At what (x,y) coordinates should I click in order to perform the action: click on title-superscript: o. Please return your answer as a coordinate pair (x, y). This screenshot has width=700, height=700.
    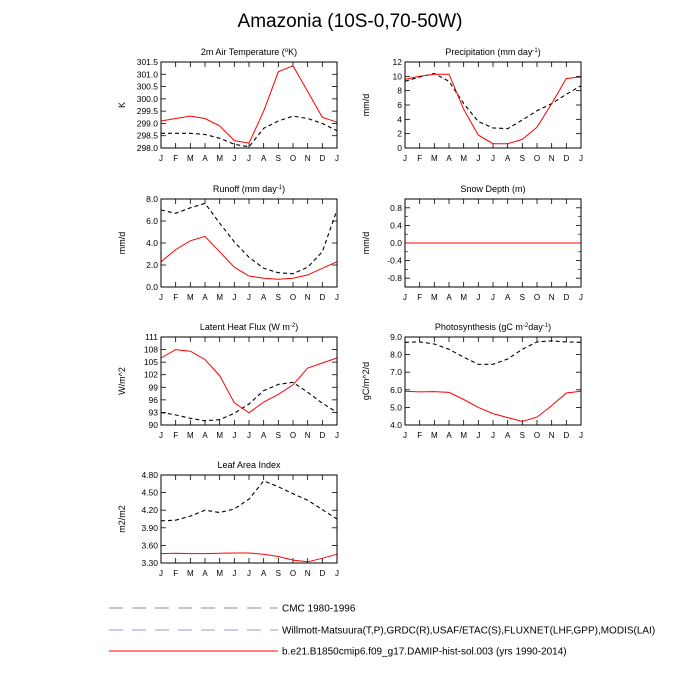
    Looking at the image, I should click on (287, 51).